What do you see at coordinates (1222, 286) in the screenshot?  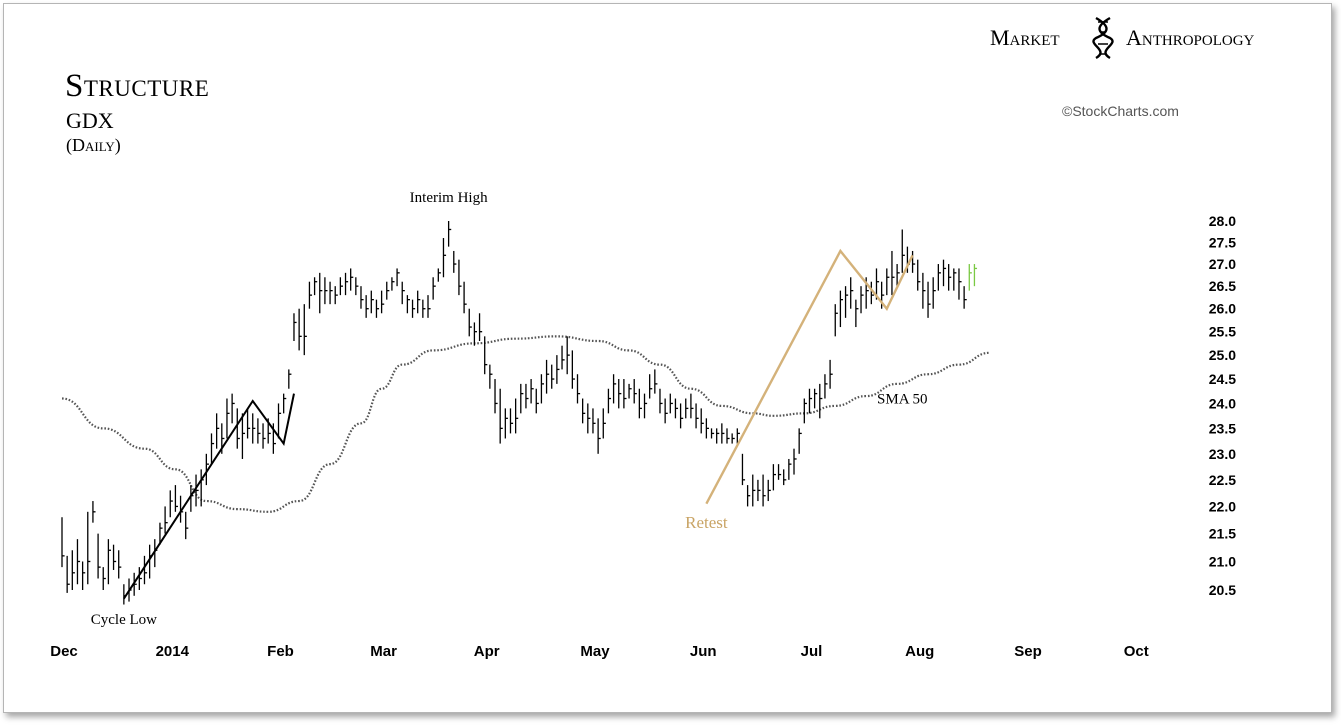 I see `y-tick-label: 26.5` at bounding box center [1222, 286].